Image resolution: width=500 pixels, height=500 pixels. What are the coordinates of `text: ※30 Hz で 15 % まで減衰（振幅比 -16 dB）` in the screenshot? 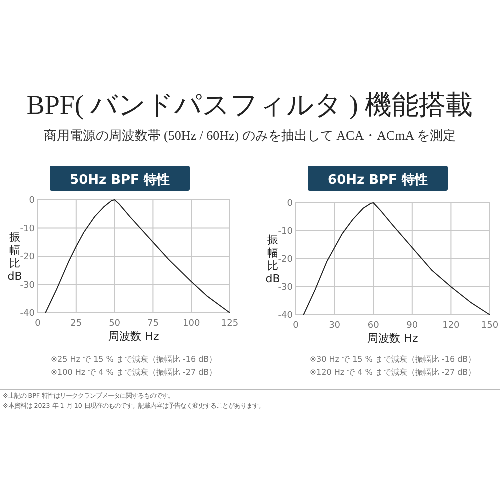 It's located at (393, 359).